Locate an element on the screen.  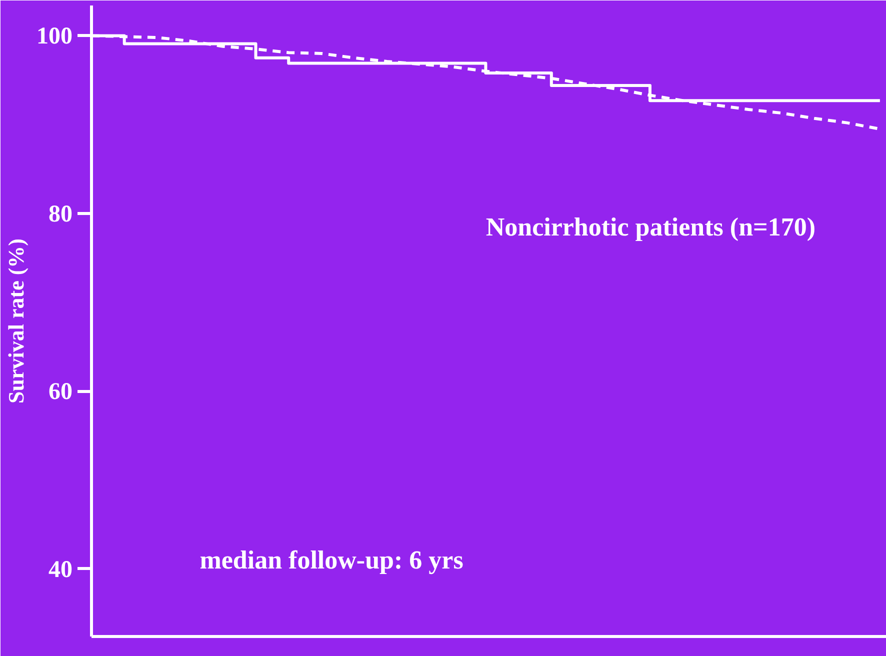
annotation: Noncirrhotic patients (n=170) is located at coordinates (651, 227).